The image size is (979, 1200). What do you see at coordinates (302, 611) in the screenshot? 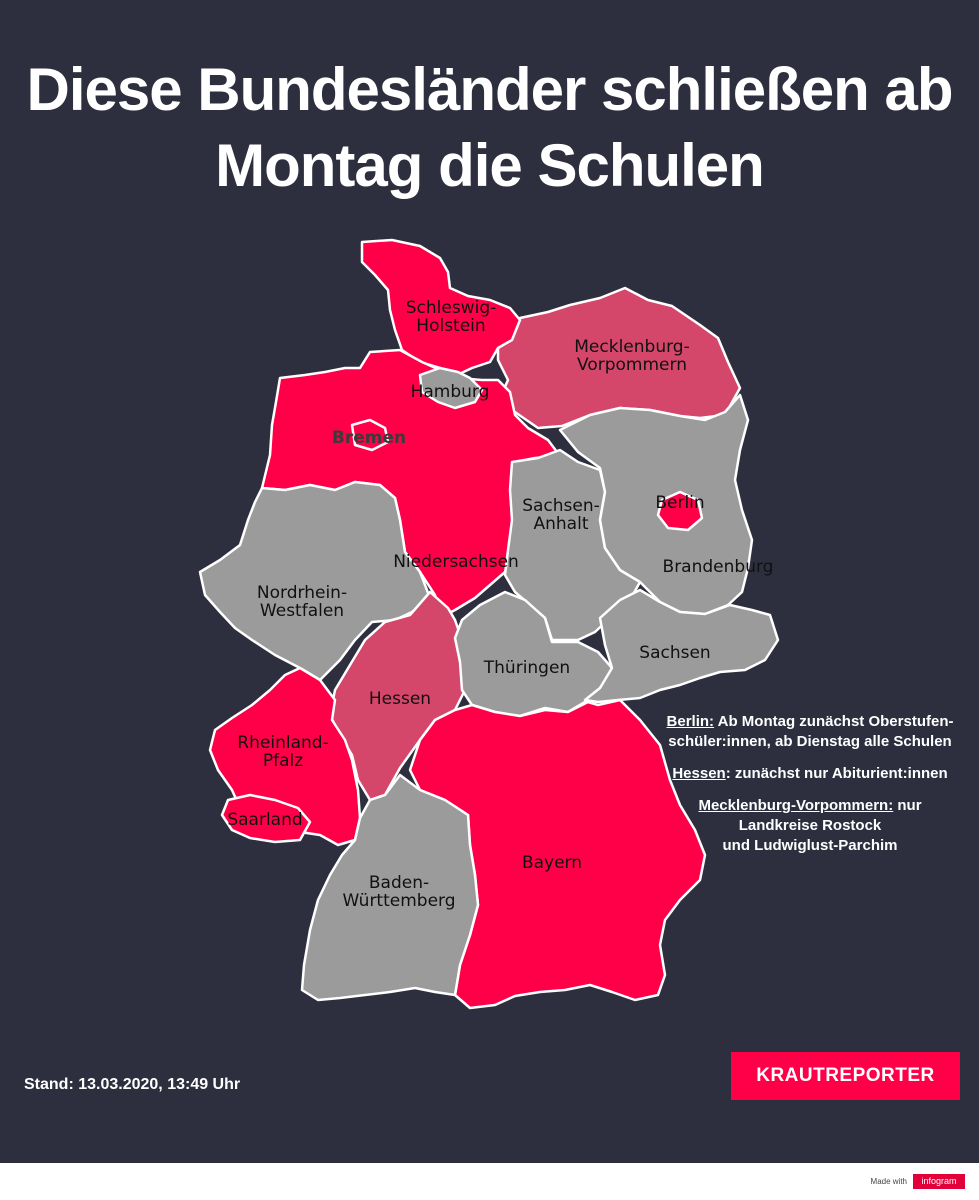
I see `state-label-nordrhein-westfalen: Westfalen` at bounding box center [302, 611].